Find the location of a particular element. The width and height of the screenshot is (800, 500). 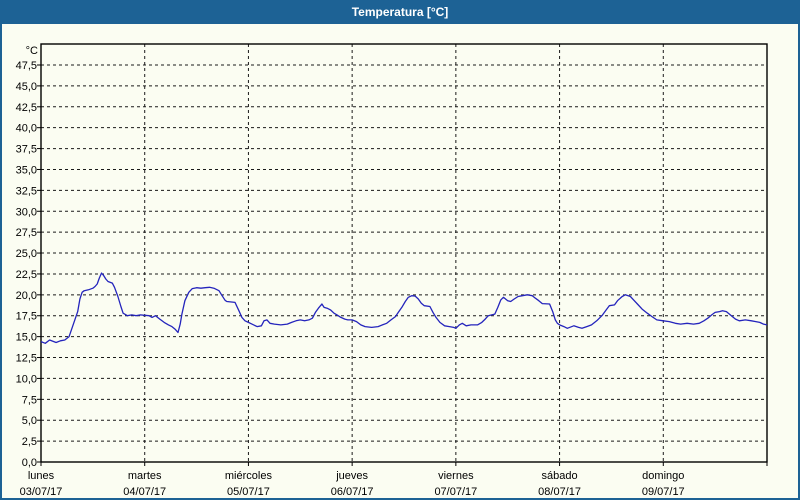

x-axis-date-label: 03/07/17 is located at coordinates (41, 492).